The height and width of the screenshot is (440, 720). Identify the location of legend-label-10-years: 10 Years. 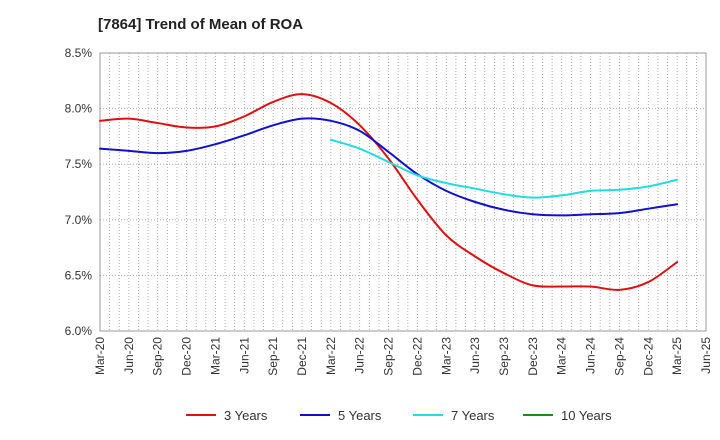
(586, 415).